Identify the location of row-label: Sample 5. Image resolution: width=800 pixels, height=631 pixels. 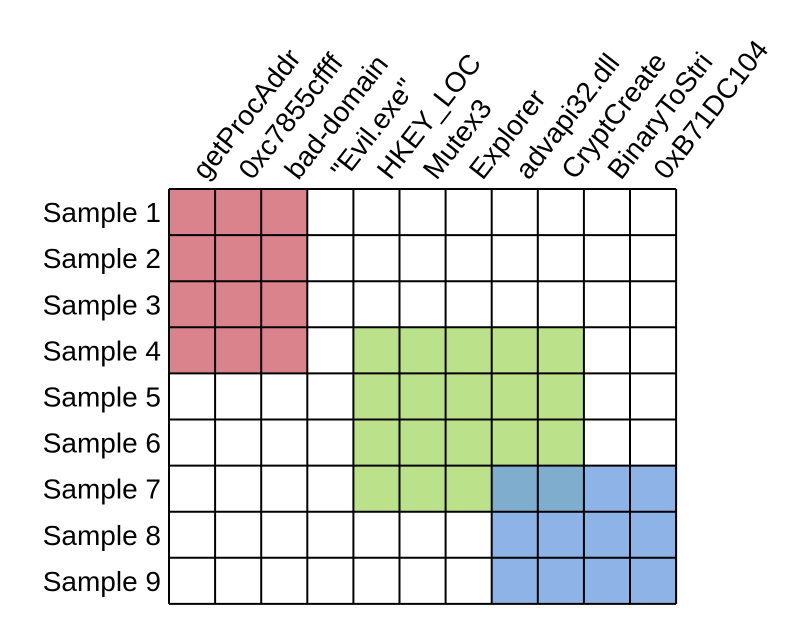
(102, 396).